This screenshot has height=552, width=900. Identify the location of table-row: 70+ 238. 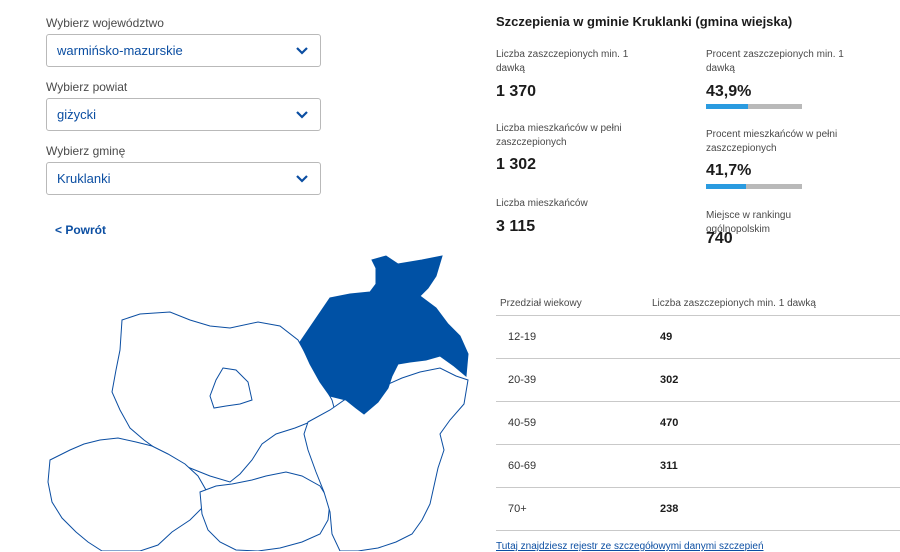
(698, 509).